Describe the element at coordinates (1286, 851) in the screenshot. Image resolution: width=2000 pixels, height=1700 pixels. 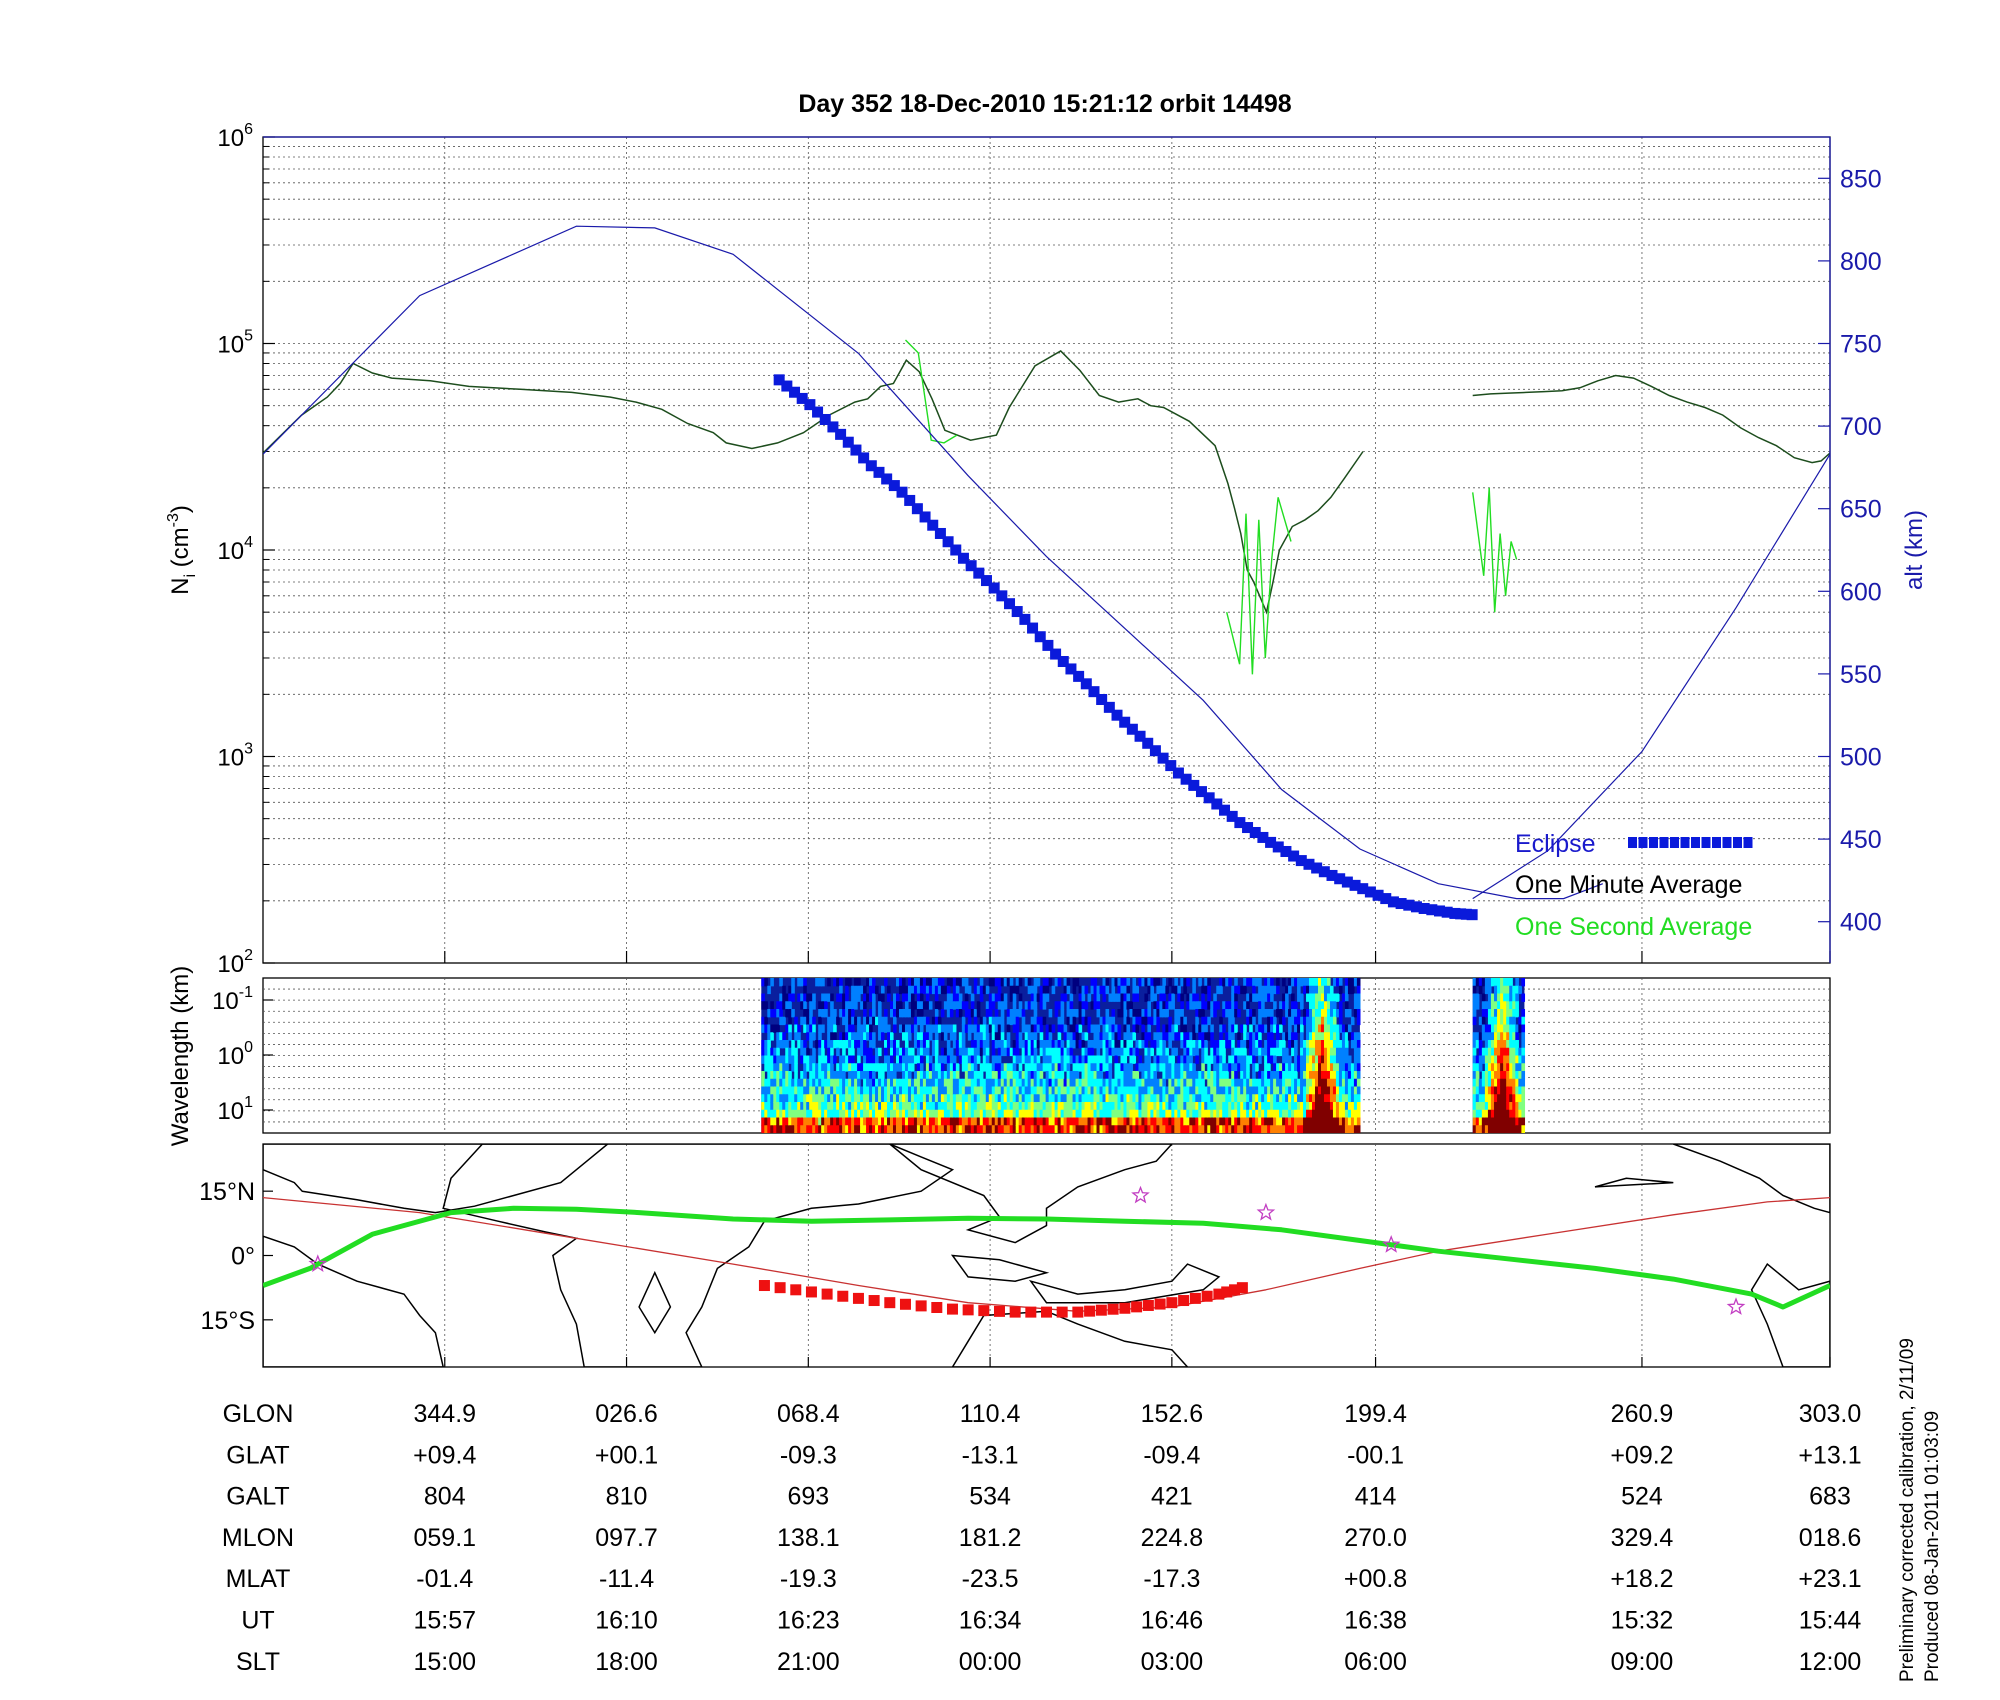
I see `eclipse-marker` at that location.